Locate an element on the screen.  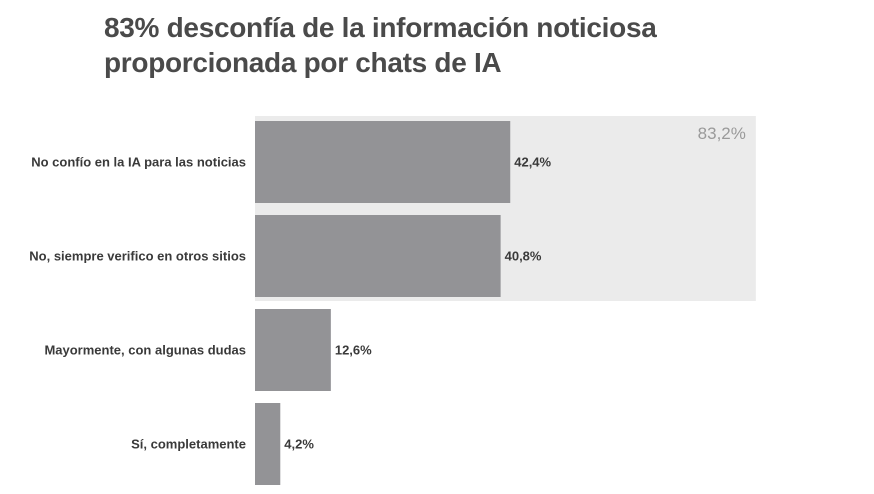
category-label: Sí, completamente is located at coordinates (188, 444).